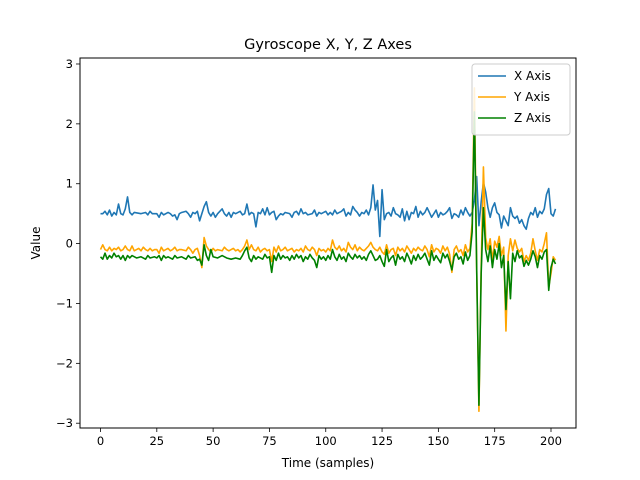  What do you see at coordinates (327, 463) in the screenshot?
I see `x-axis-label: Time (samples)` at bounding box center [327, 463].